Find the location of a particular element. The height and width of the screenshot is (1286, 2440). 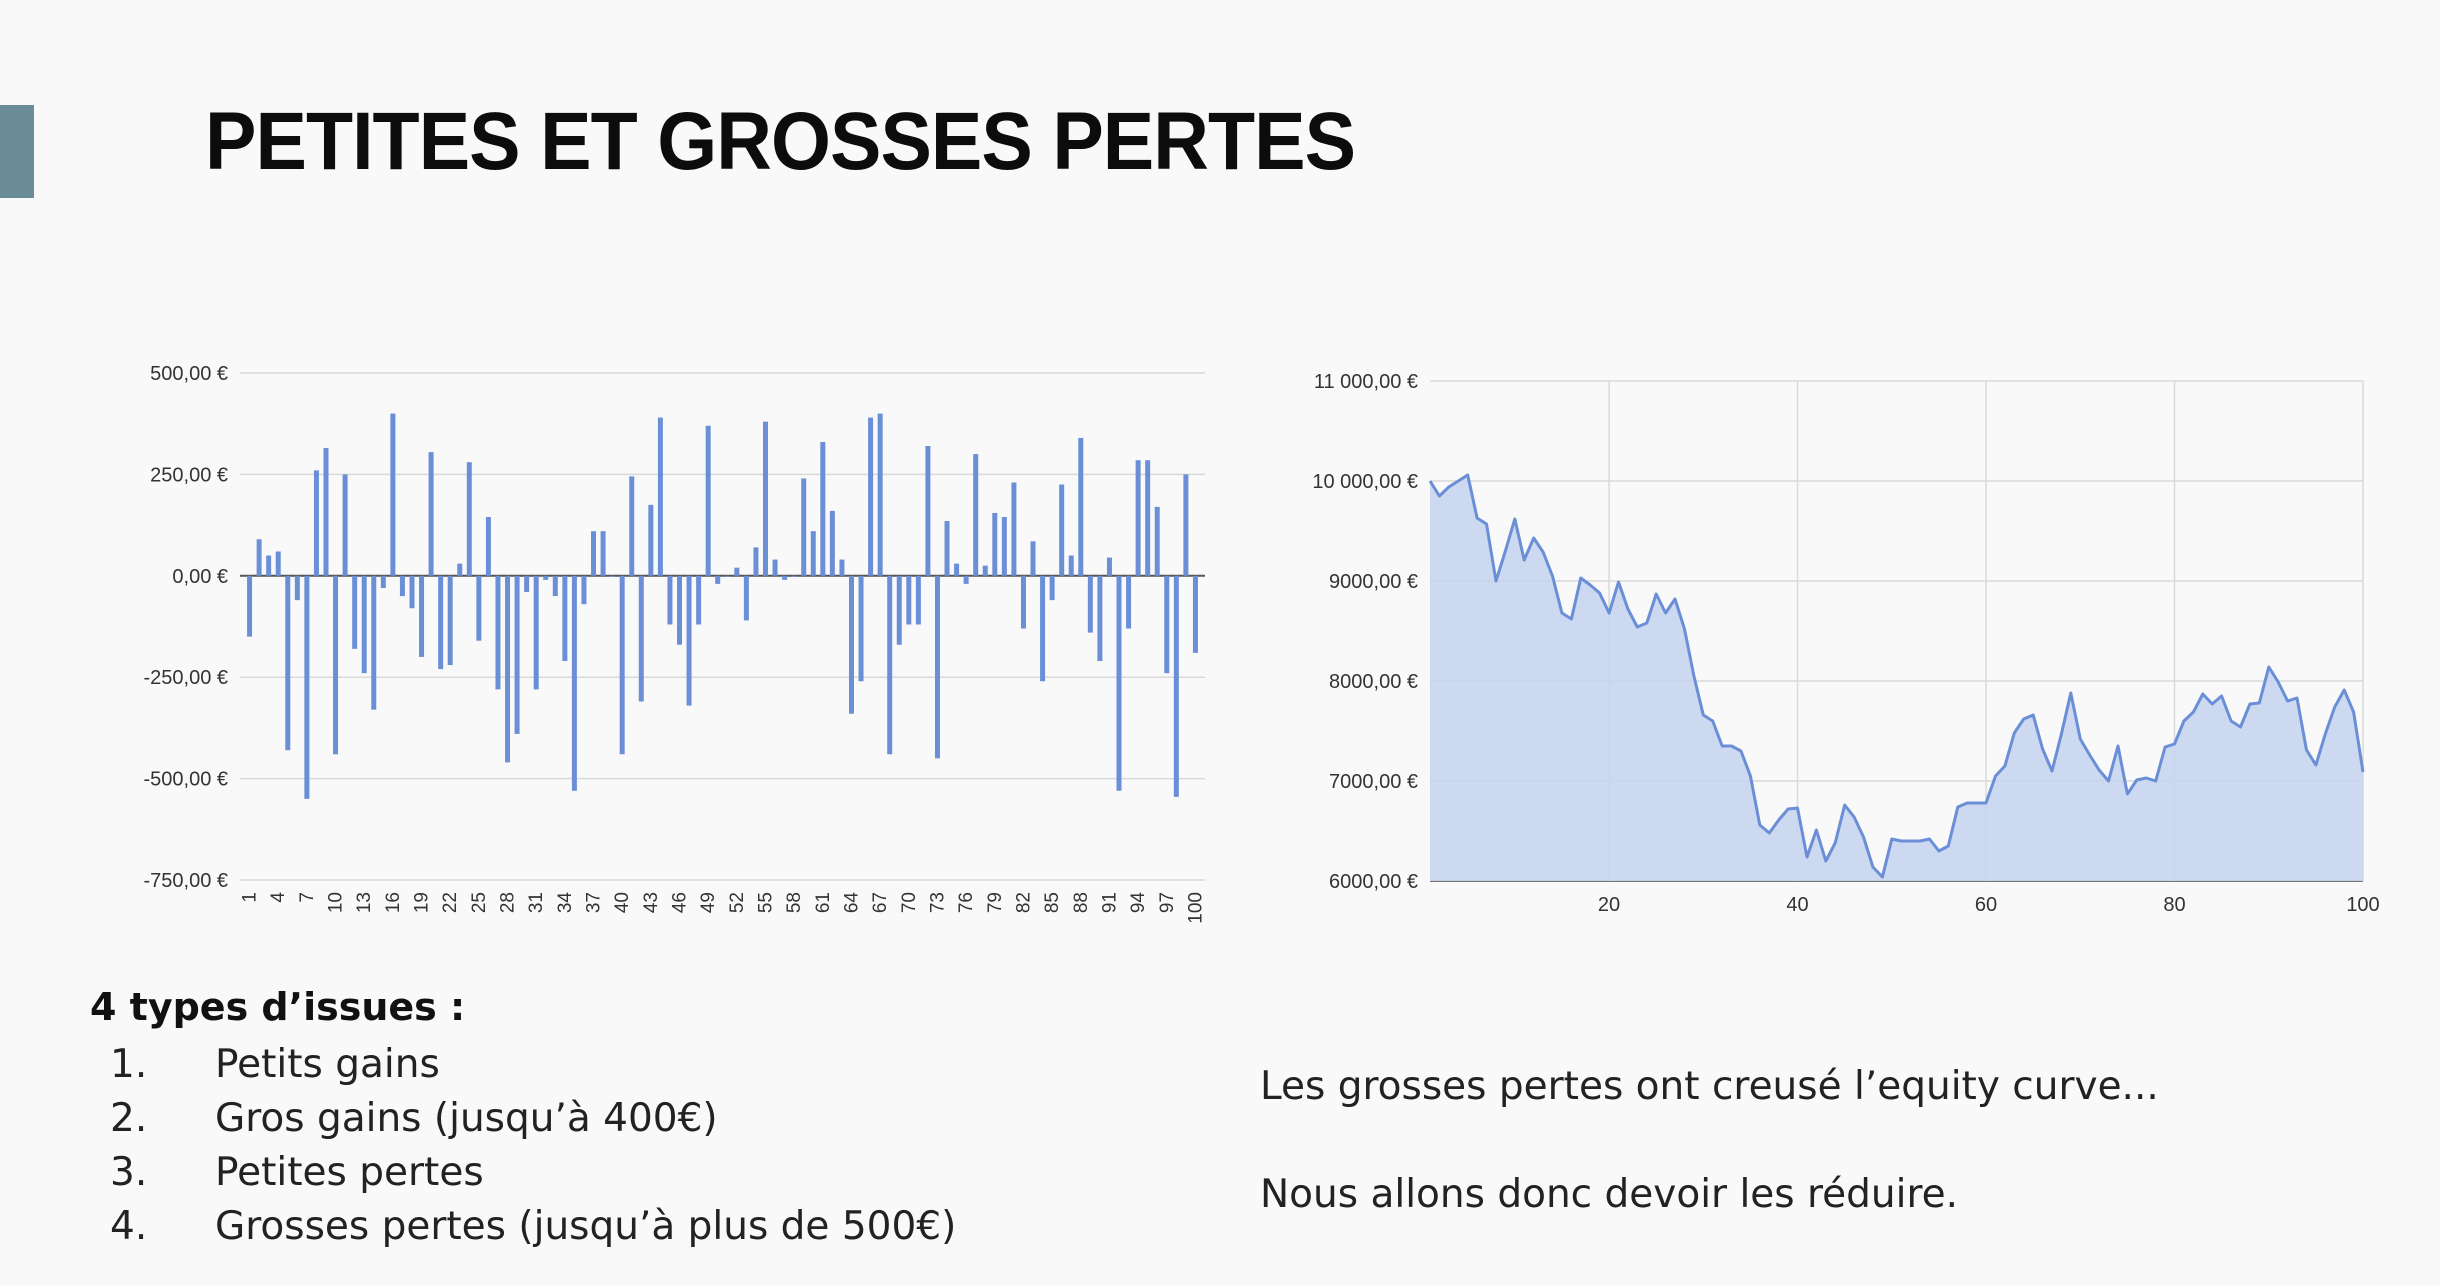

bar-x-tick-label: 70 is located at coordinates (909, 902).